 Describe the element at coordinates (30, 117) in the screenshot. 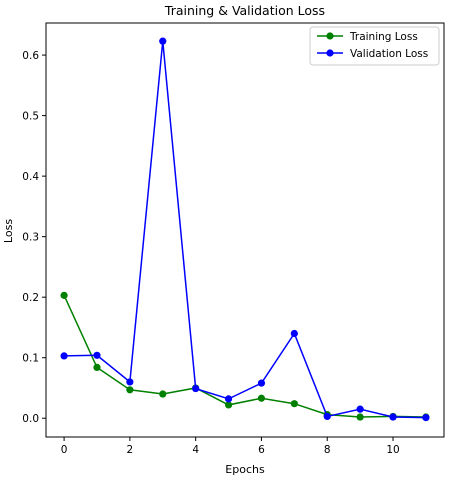

I see `y-tick-label: 0.5` at that location.